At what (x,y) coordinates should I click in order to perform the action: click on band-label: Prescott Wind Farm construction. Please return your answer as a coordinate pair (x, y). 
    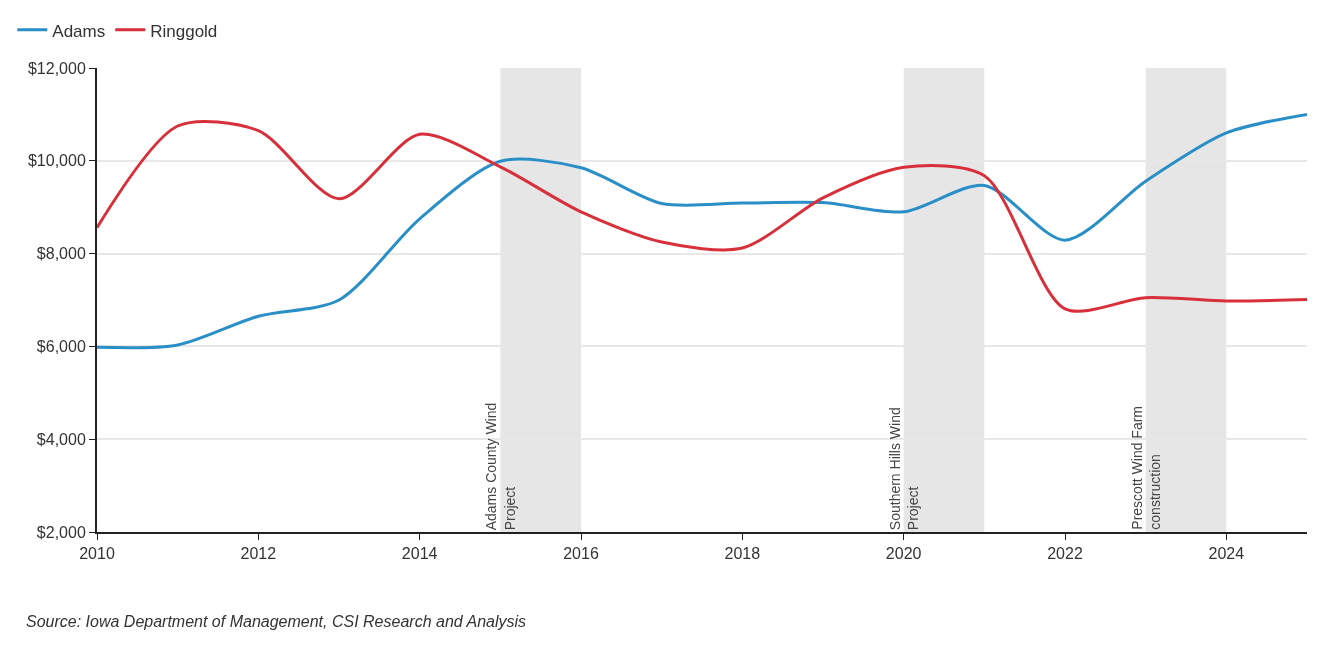
    Looking at the image, I should click on (1145, 467).